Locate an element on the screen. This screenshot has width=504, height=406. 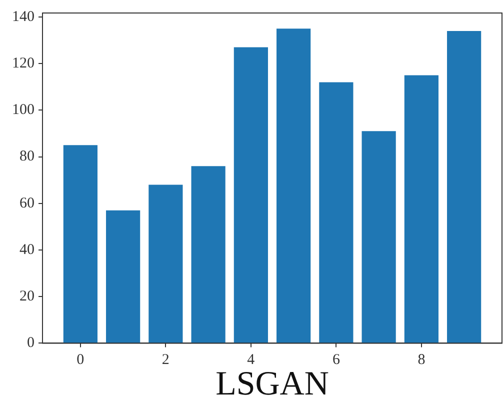
y-tick-label: 120 is located at coordinates (23, 64).